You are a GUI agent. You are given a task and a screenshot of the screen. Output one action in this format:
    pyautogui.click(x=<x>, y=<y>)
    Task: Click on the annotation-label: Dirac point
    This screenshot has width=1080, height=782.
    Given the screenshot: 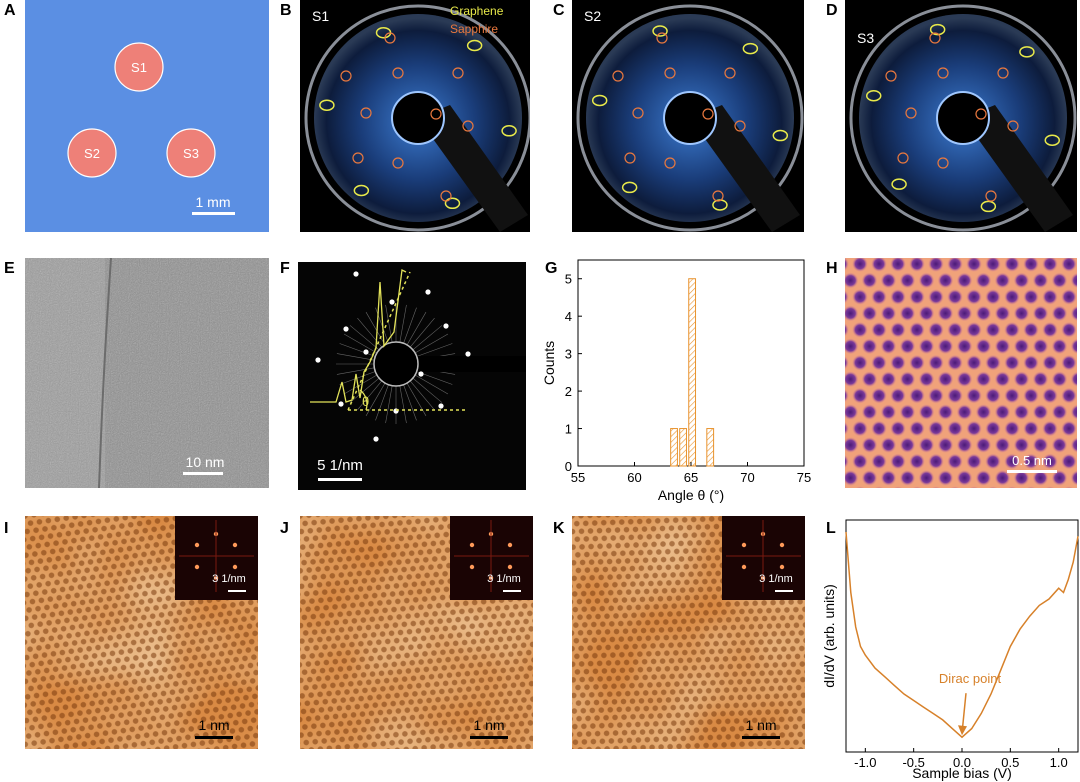 What is the action you would take?
    pyautogui.click(x=970, y=678)
    